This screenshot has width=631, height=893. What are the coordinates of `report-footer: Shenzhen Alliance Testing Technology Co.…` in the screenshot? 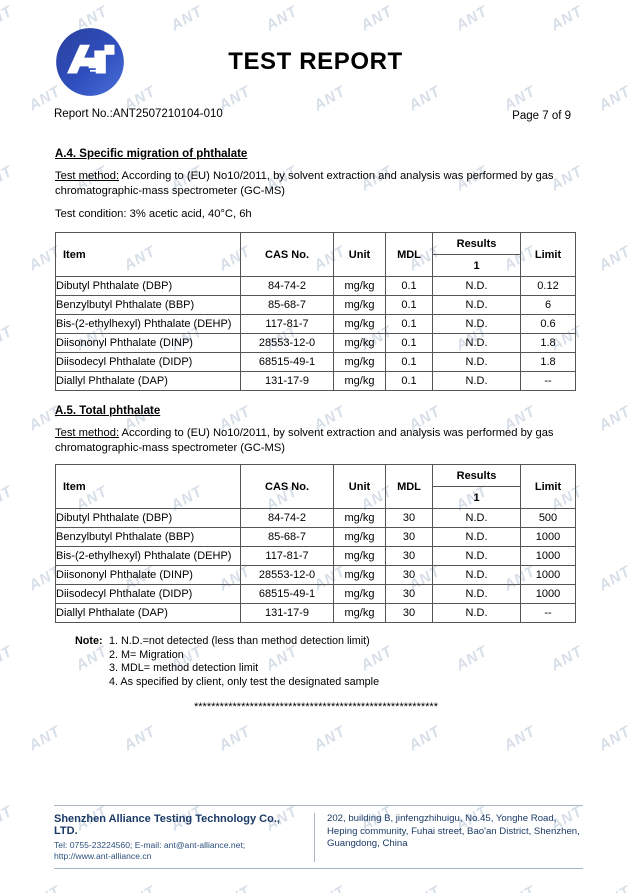 It's located at (318, 837).